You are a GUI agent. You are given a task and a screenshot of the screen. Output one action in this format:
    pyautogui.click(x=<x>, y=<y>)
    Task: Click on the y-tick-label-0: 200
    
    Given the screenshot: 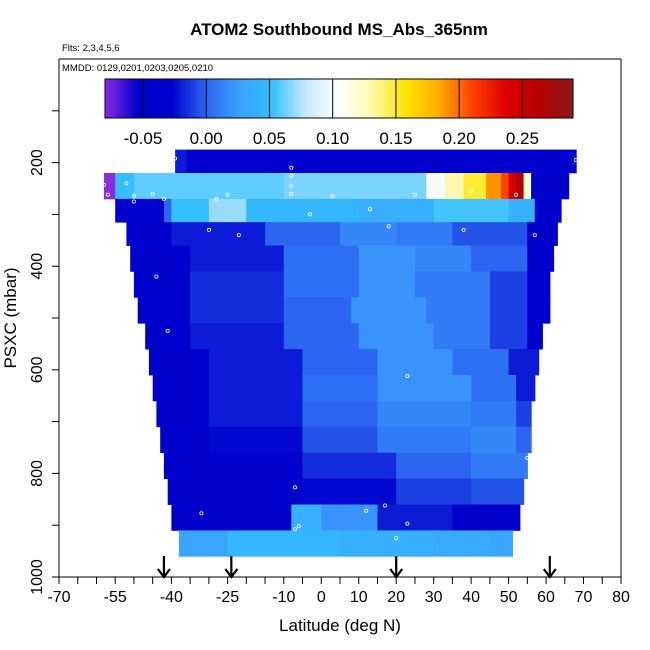 What is the action you would take?
    pyautogui.click(x=37, y=162)
    